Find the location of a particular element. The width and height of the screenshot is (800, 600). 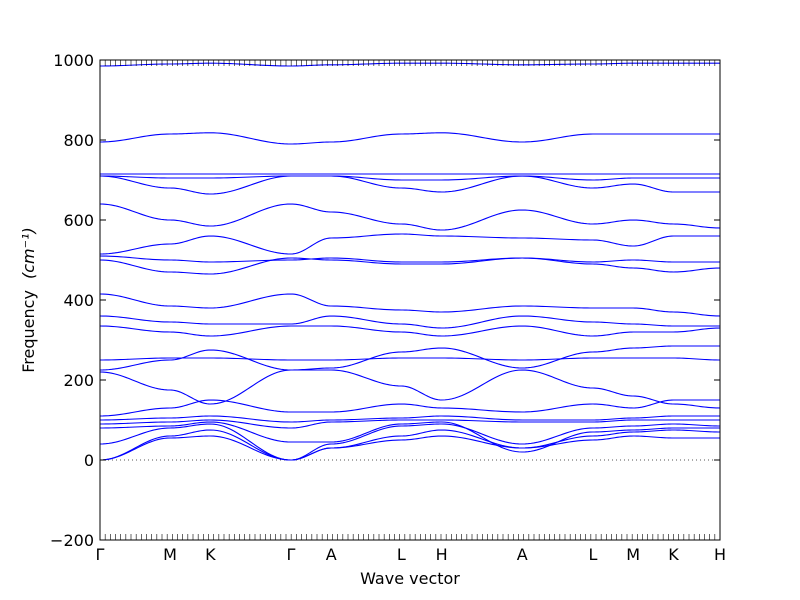

y-tick-label: 400 is located at coordinates (78, 300).